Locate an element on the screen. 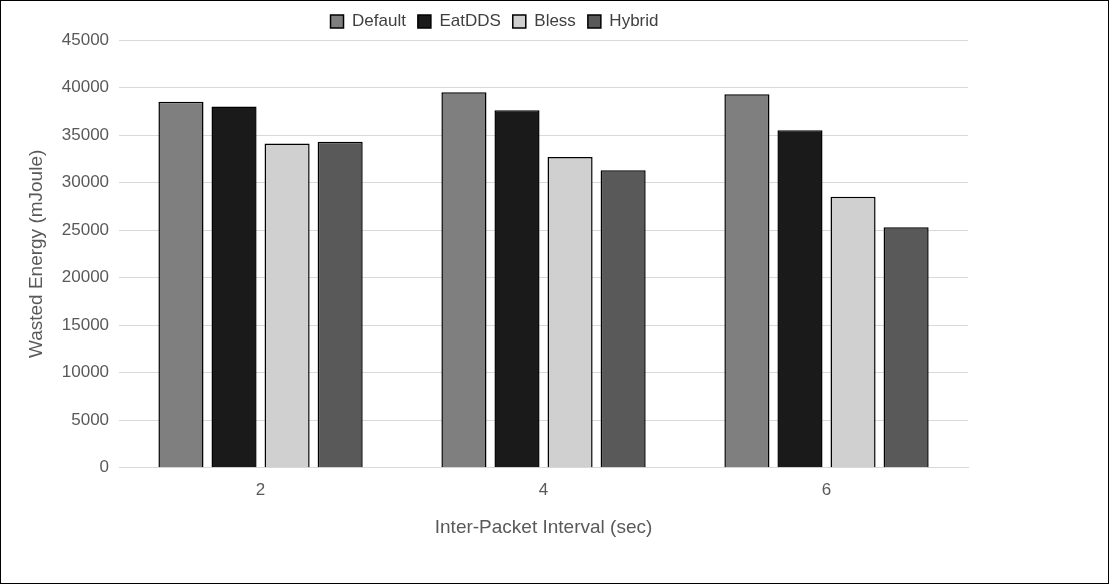 This screenshot has height=584, width=1109. legend-label: Bless is located at coordinates (555, 21).